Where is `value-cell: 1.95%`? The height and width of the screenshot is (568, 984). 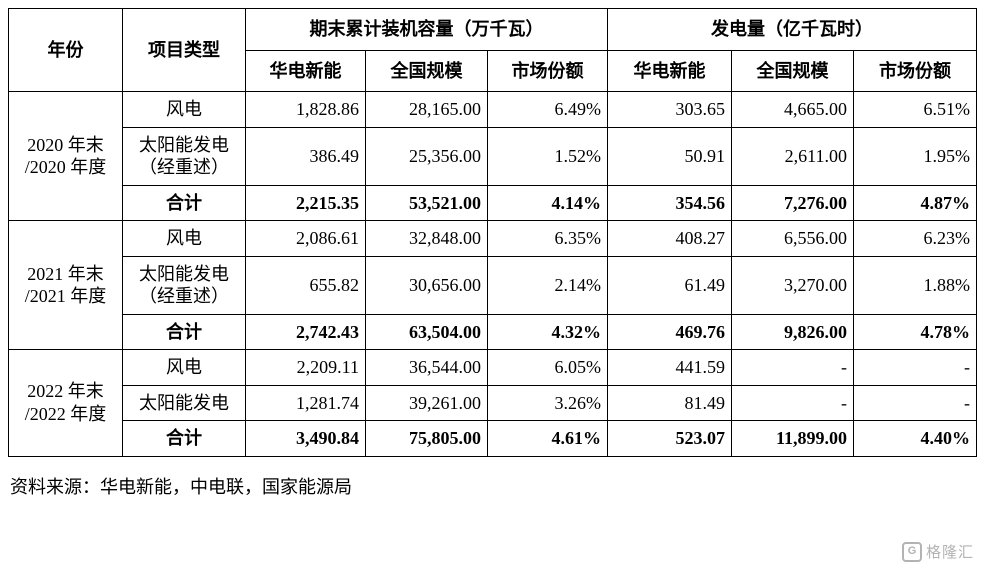
value-cell: 1.95% is located at coordinates (915, 156).